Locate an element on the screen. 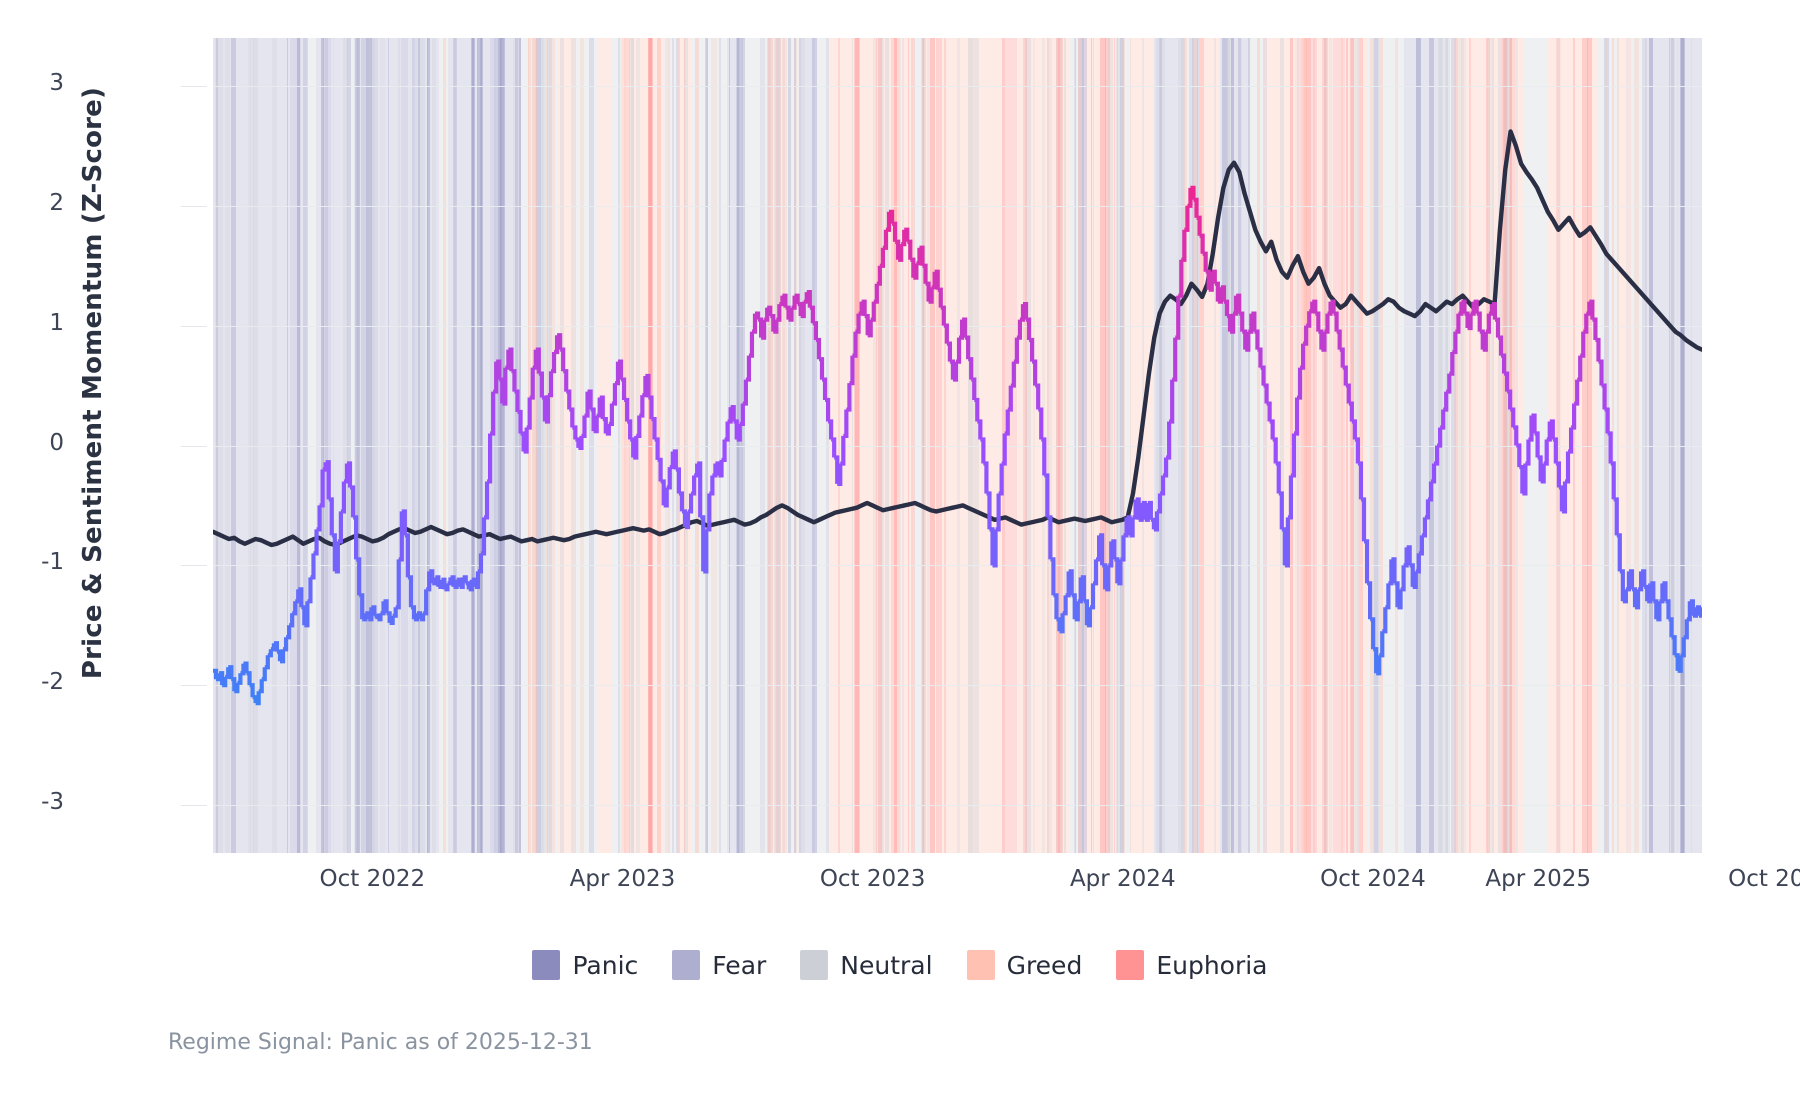 The width and height of the screenshot is (1800, 1100). x-axis-tick-label: Oct 2024 is located at coordinates (1373, 879).